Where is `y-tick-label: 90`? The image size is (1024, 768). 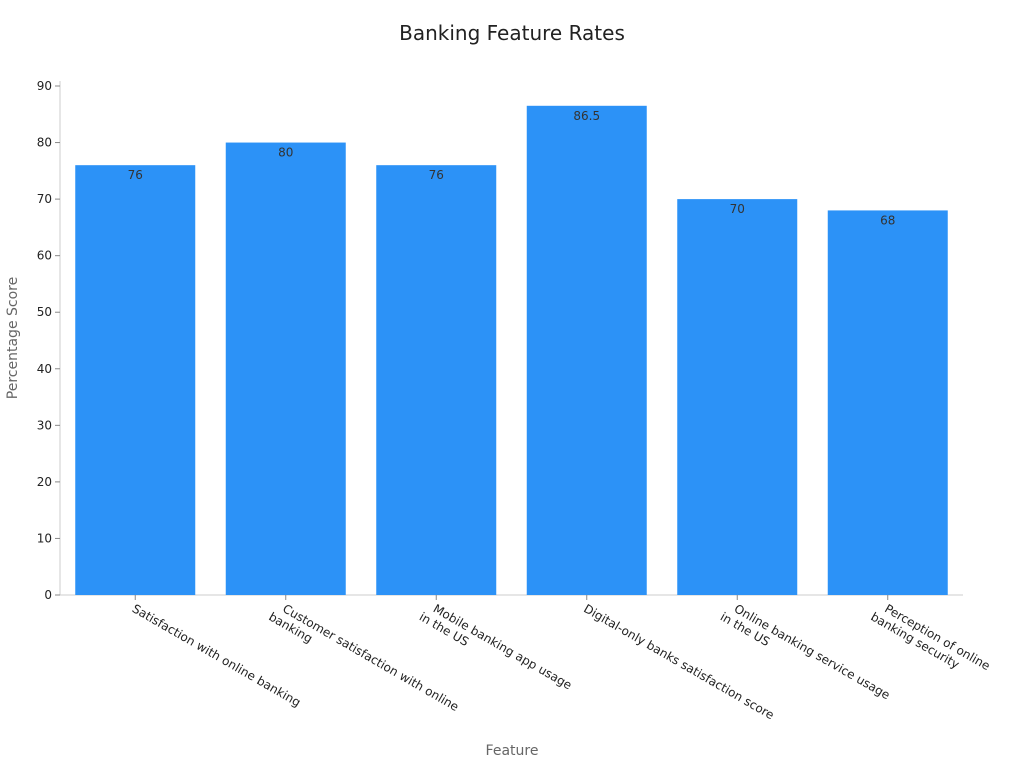 y-tick-label: 90 is located at coordinates (44, 86).